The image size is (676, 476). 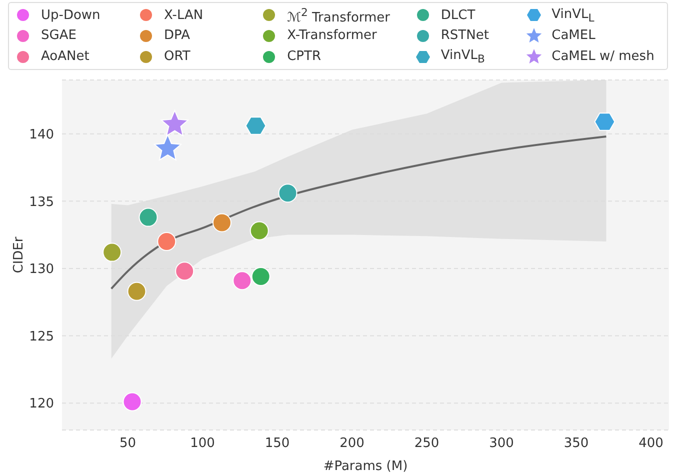 I want to click on legend-label: Up-Down, so click(x=70, y=15).